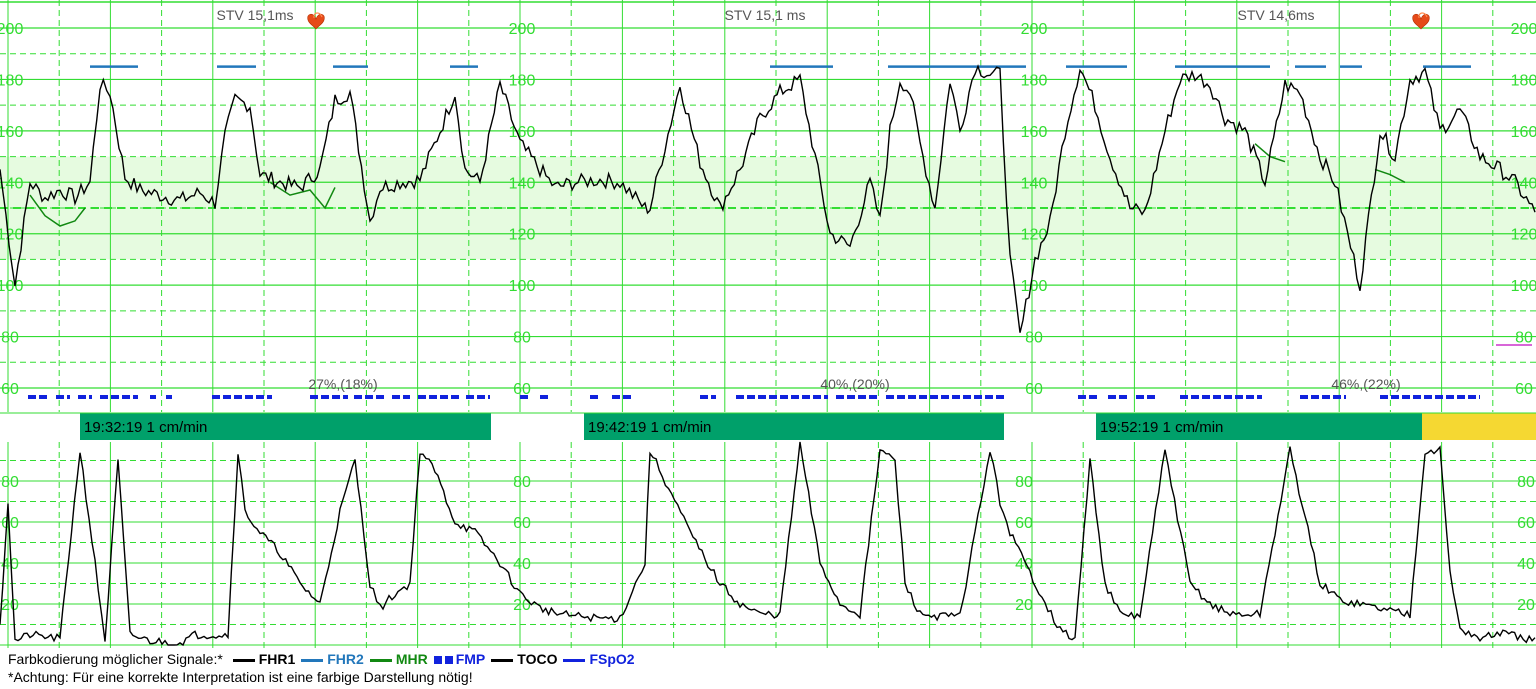 The image size is (1536, 689). Describe the element at coordinates (1365, 384) in the screenshot. I see `percent-label: 46%,(22%)` at that location.